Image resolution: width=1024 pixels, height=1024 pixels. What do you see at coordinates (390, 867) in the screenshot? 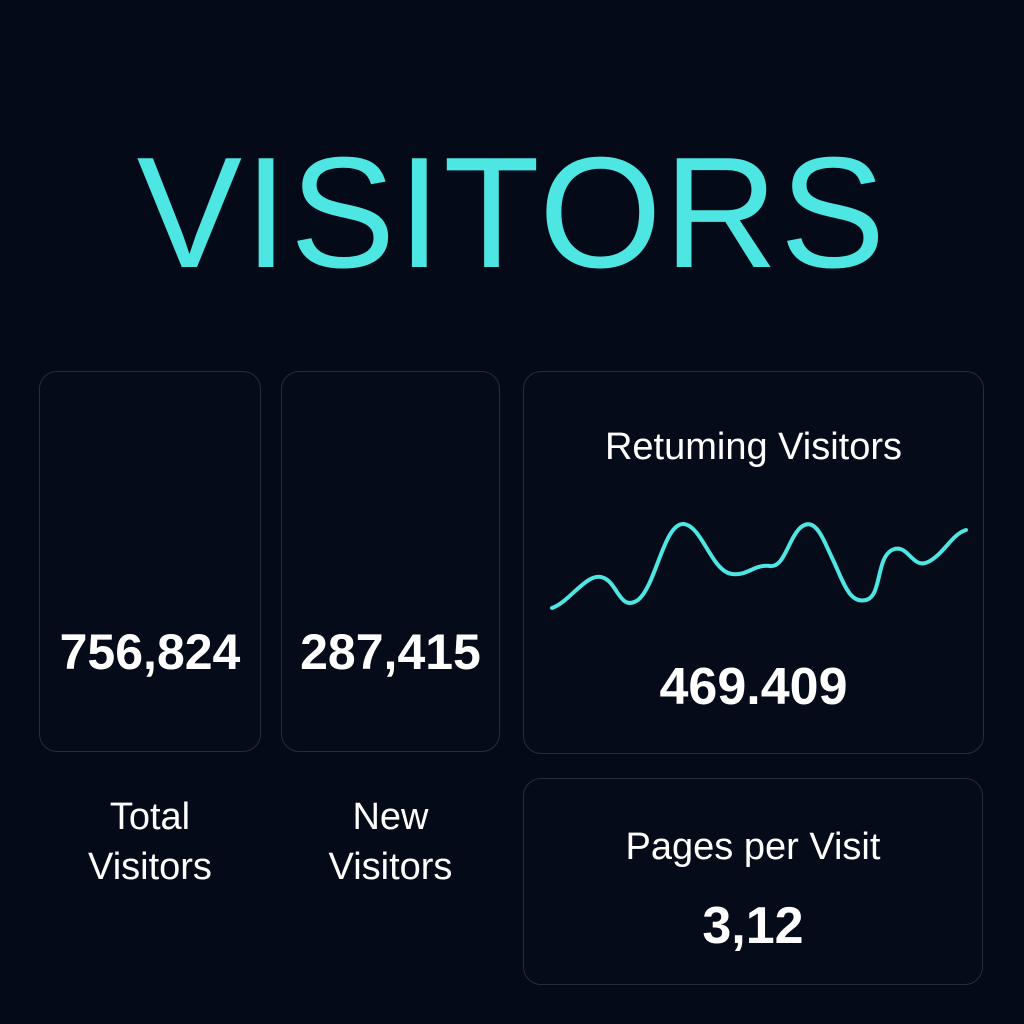
I see `new-visitors-label-line2: Visitors` at bounding box center [390, 867].